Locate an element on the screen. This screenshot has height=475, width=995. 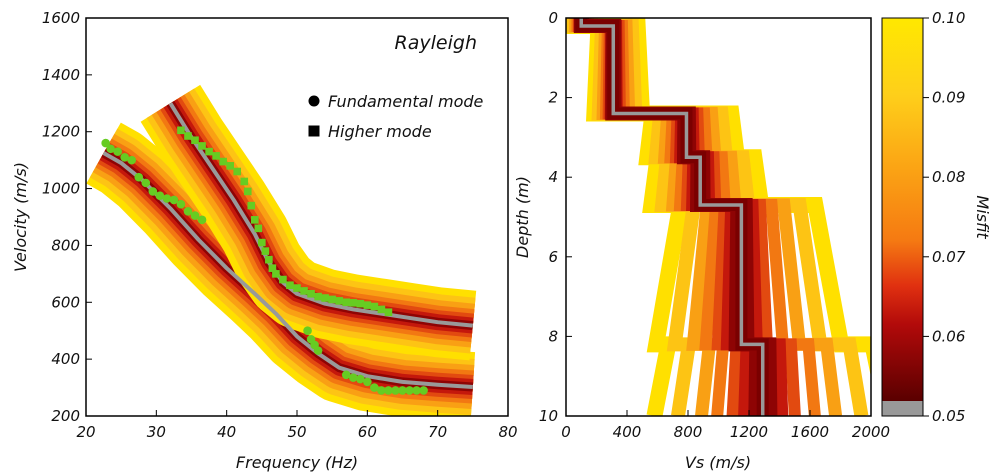
colorbar-ticks: 0.05 0.06 0.07 0.08 0.09 0.10 is located at coordinates (944, 217).